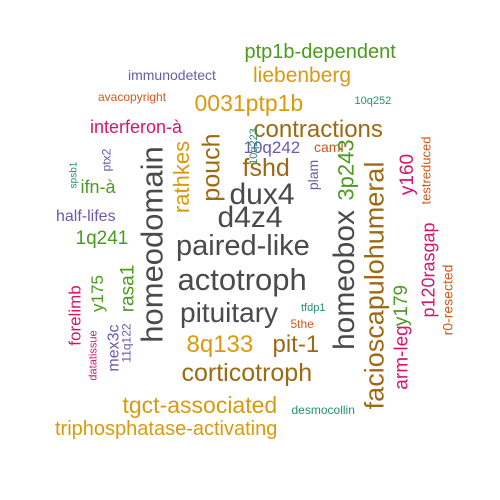 This screenshot has height=500, width=500. I want to click on cloud-word: 10q242, so click(272, 147).